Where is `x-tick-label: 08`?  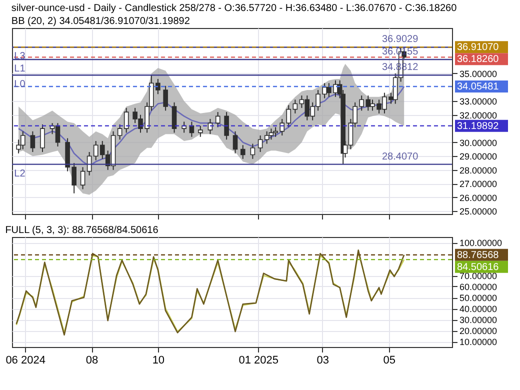 x-tick-label: 08 is located at coordinates (92, 360).